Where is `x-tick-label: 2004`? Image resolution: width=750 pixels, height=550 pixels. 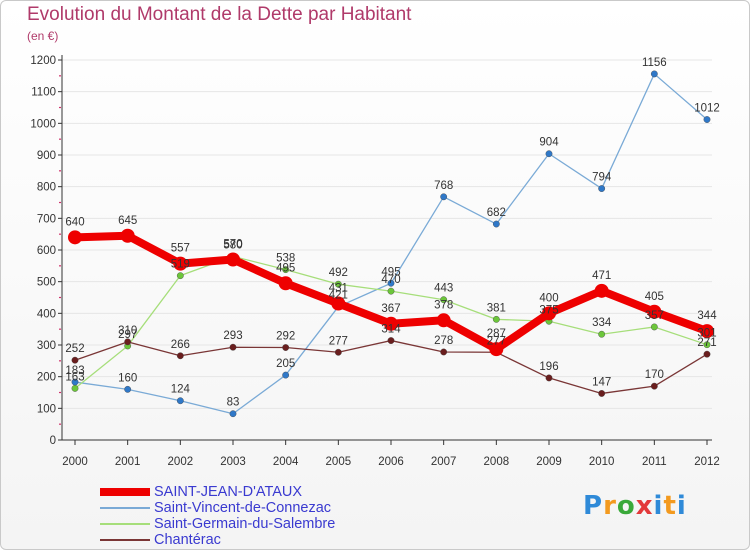 x-tick-label: 2004 is located at coordinates (286, 462).